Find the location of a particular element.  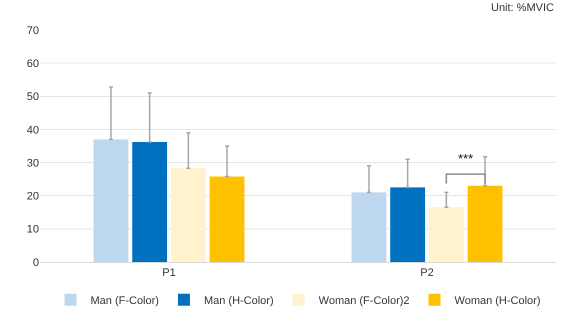

x-tick-label: P1 is located at coordinates (169, 273).